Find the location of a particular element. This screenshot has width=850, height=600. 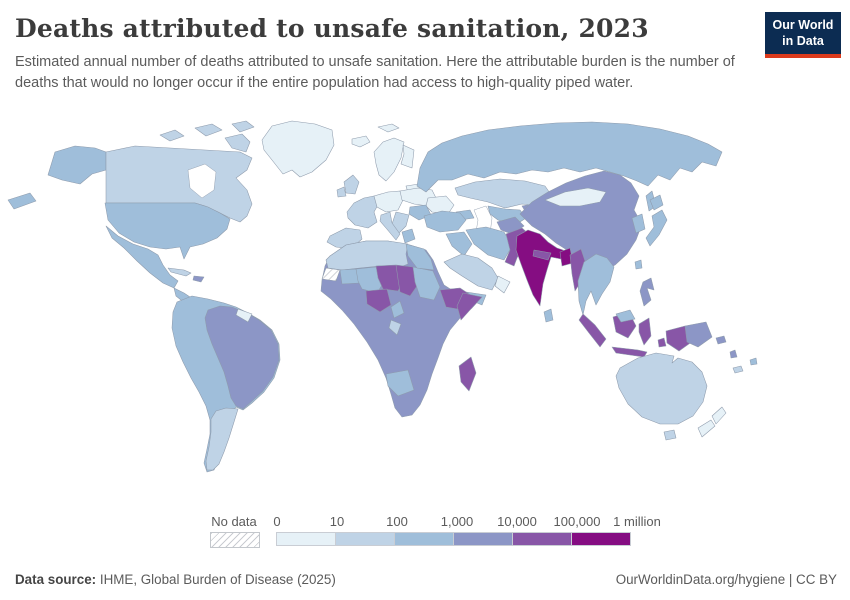

country-sri-lanka is located at coordinates (548, 315).